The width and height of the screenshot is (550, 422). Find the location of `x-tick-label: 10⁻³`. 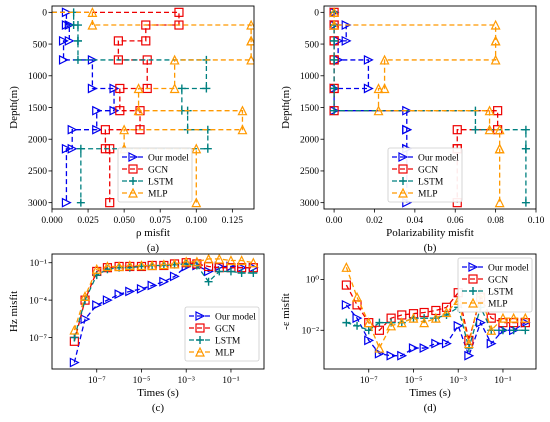

x-tick-label: 10⁻³ is located at coordinates (187, 381).